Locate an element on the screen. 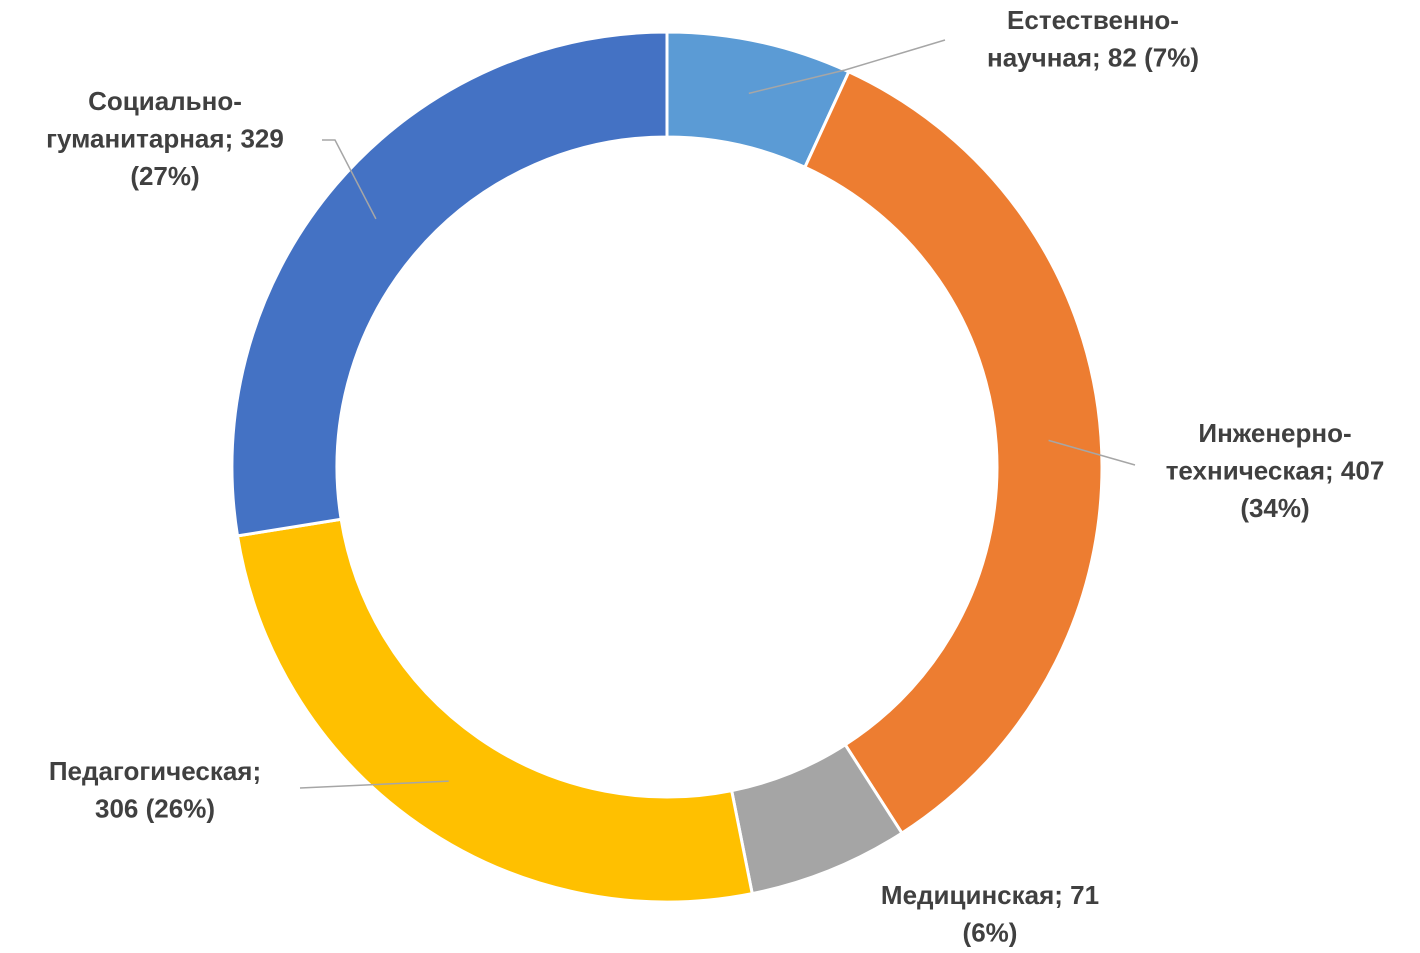 The width and height of the screenshot is (1420, 953). data-label: гуманитарная; 329 is located at coordinates (165, 138).